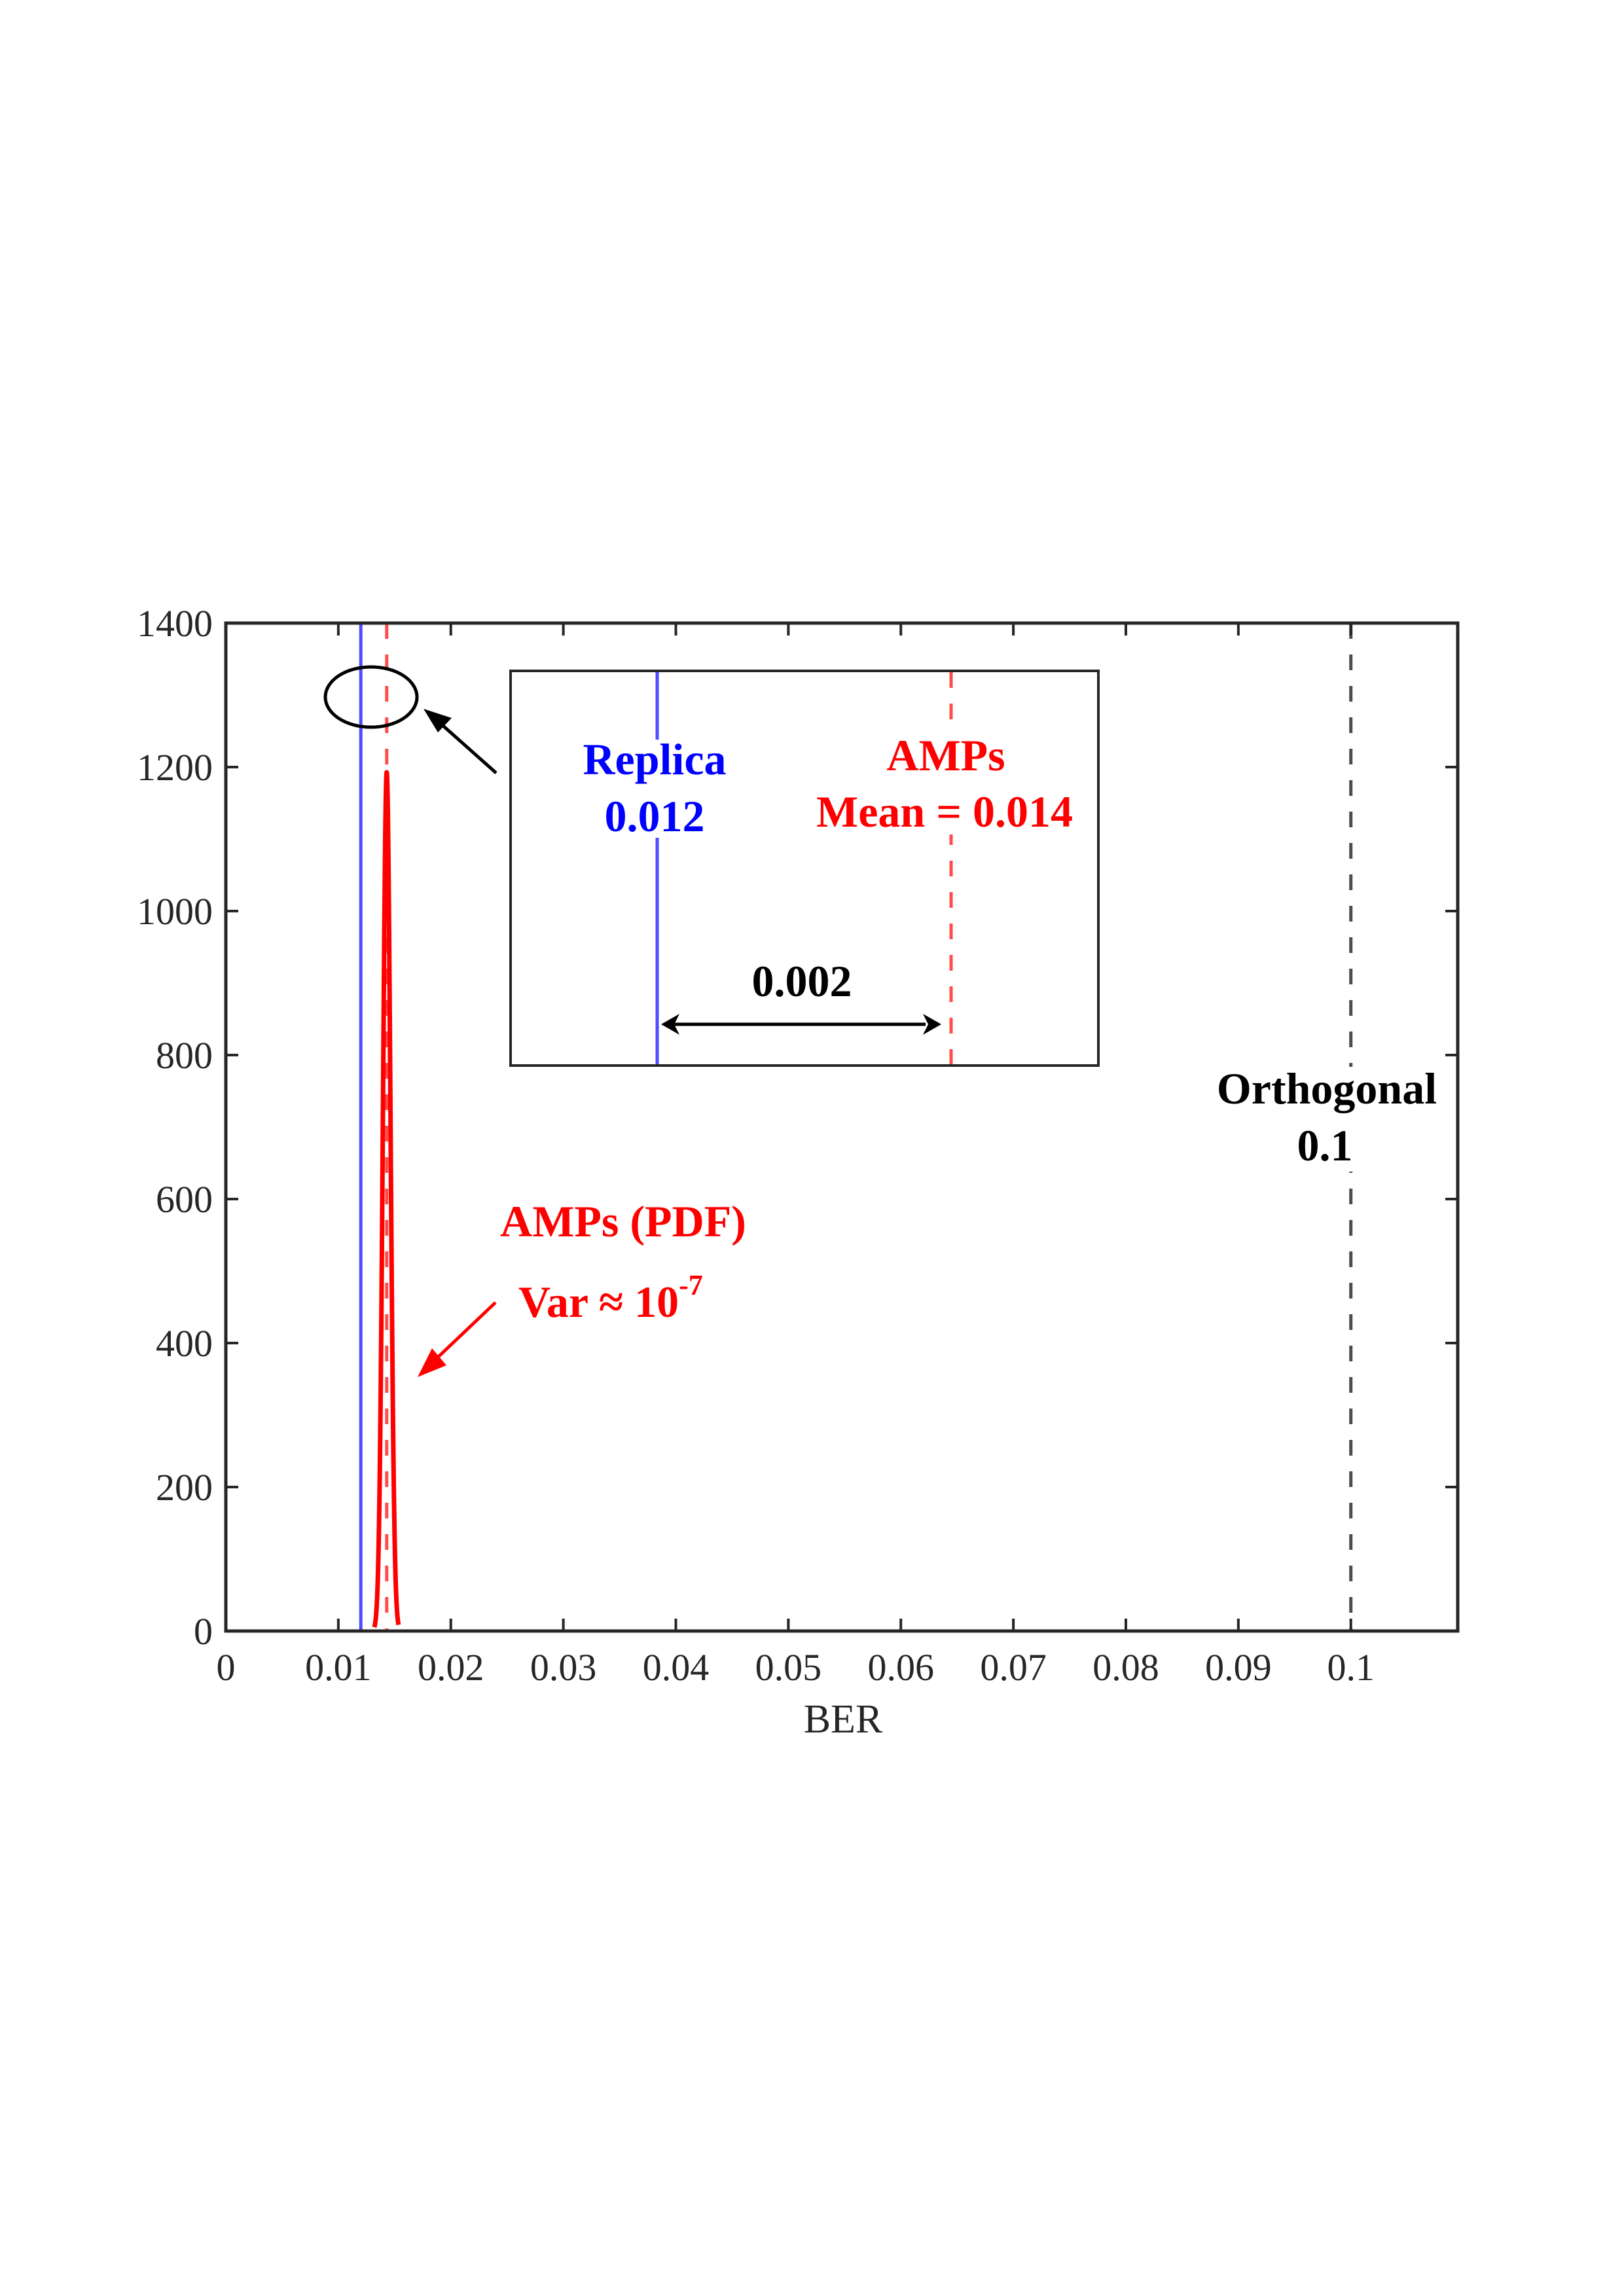  I want to click on y-tick-label: 800, so click(184, 1055).